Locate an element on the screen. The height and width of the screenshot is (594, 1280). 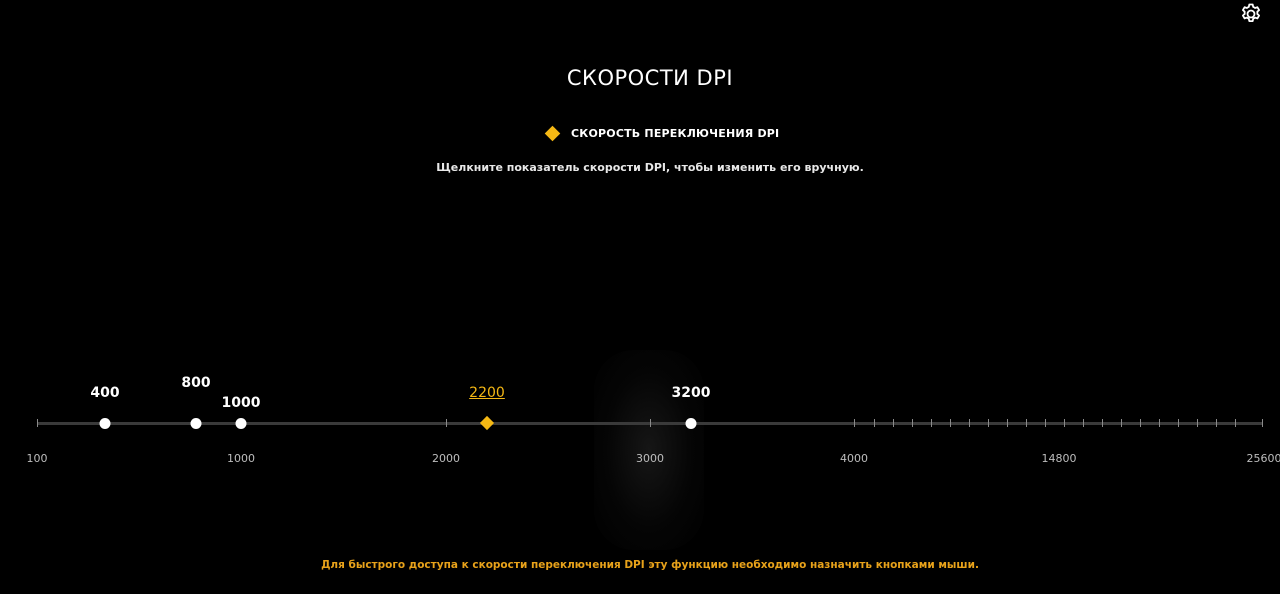
scale-label: 4000 is located at coordinates (854, 458).